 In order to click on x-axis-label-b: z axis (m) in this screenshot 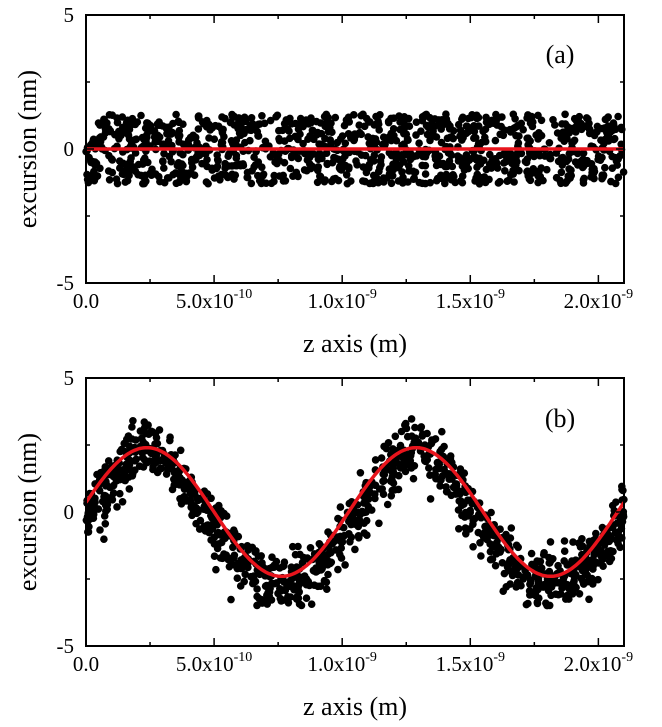, I will do `click(355, 706)`.